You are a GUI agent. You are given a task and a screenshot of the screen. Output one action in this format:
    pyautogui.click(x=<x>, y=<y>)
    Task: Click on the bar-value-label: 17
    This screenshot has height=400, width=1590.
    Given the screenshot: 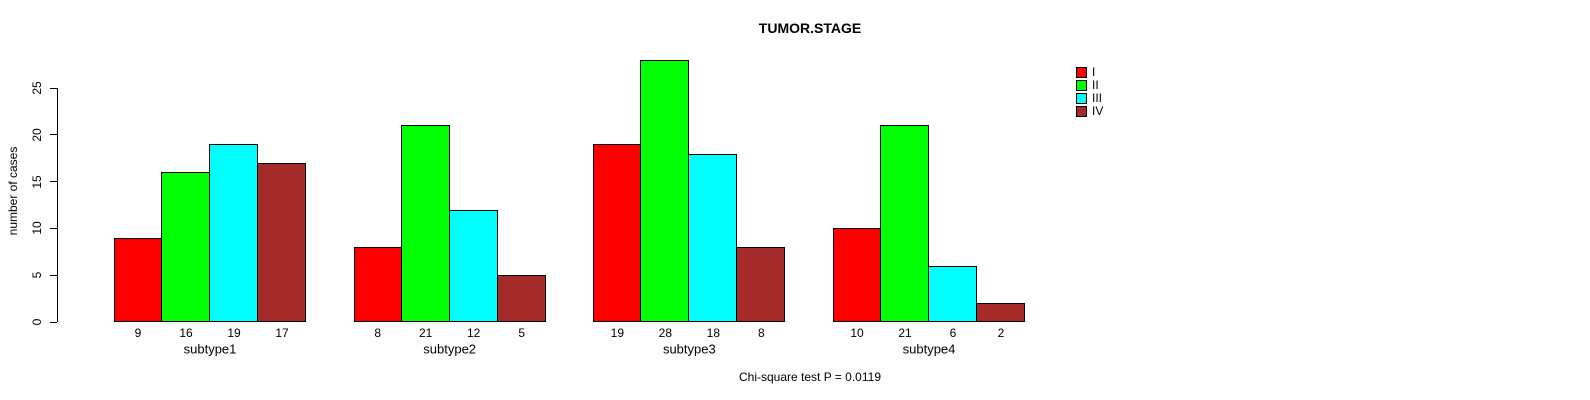 What is the action you would take?
    pyautogui.click(x=282, y=333)
    